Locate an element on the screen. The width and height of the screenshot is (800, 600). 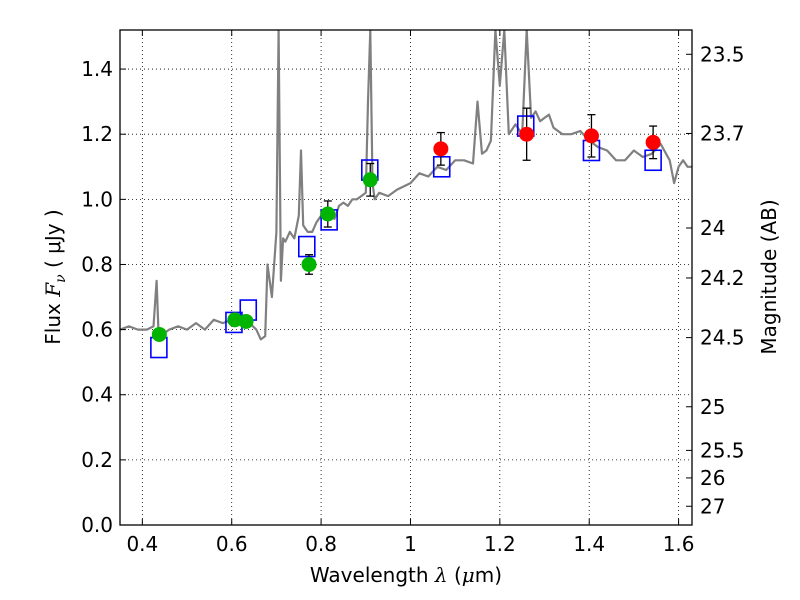
x-tick-label: 0.4 is located at coordinates (142, 544).